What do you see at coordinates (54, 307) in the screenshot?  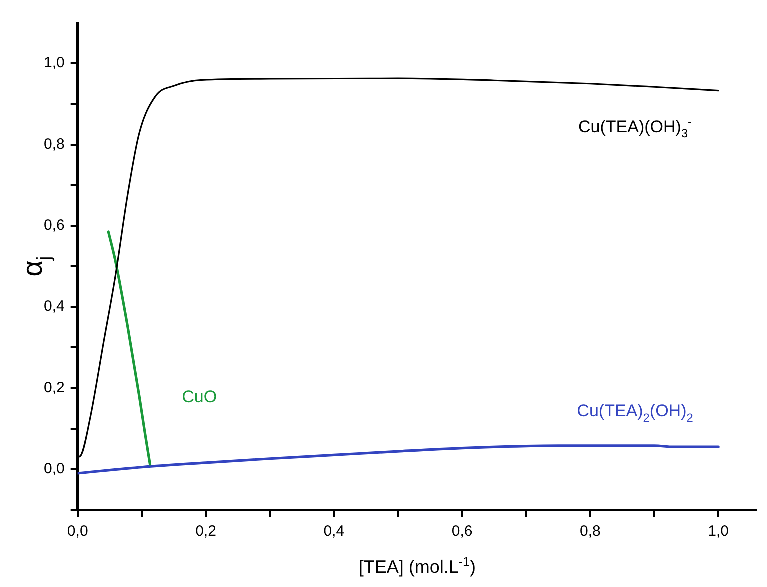 I see `y-tick-label: 0,4` at bounding box center [54, 307].